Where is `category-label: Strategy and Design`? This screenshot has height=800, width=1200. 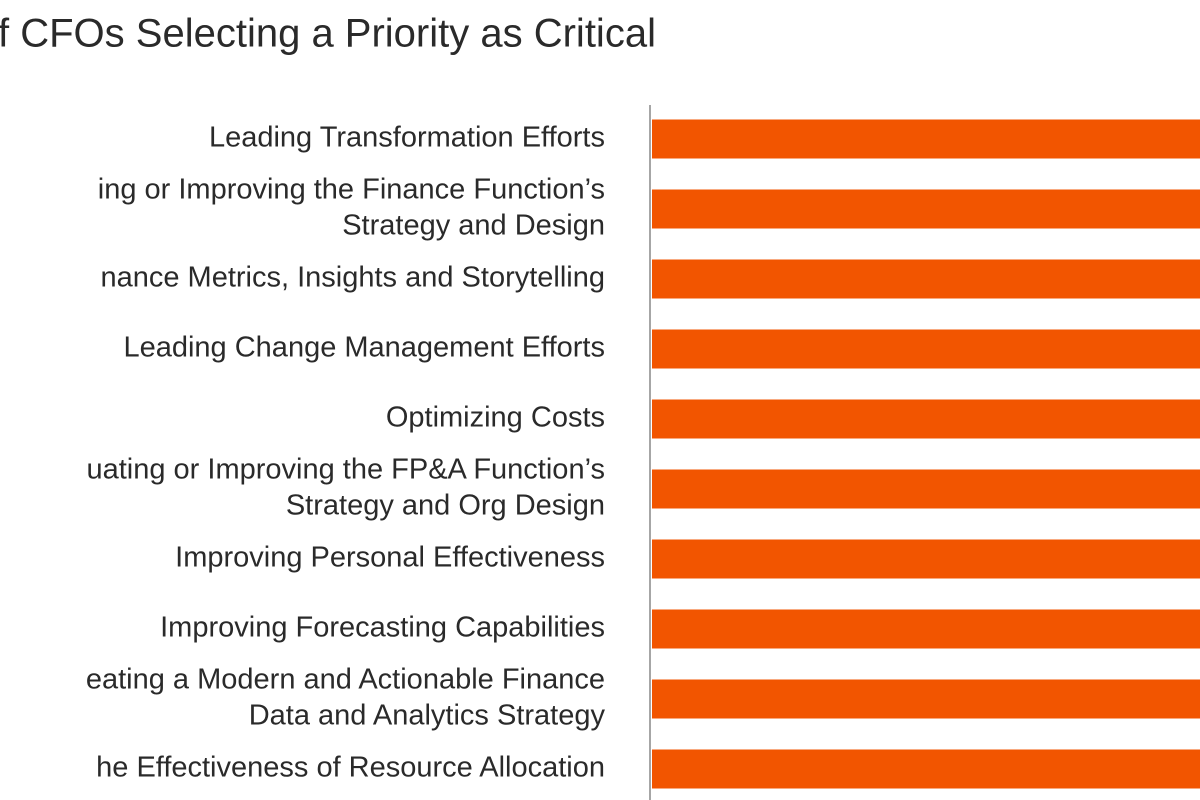
category-label: Strategy and Design is located at coordinates (473, 226).